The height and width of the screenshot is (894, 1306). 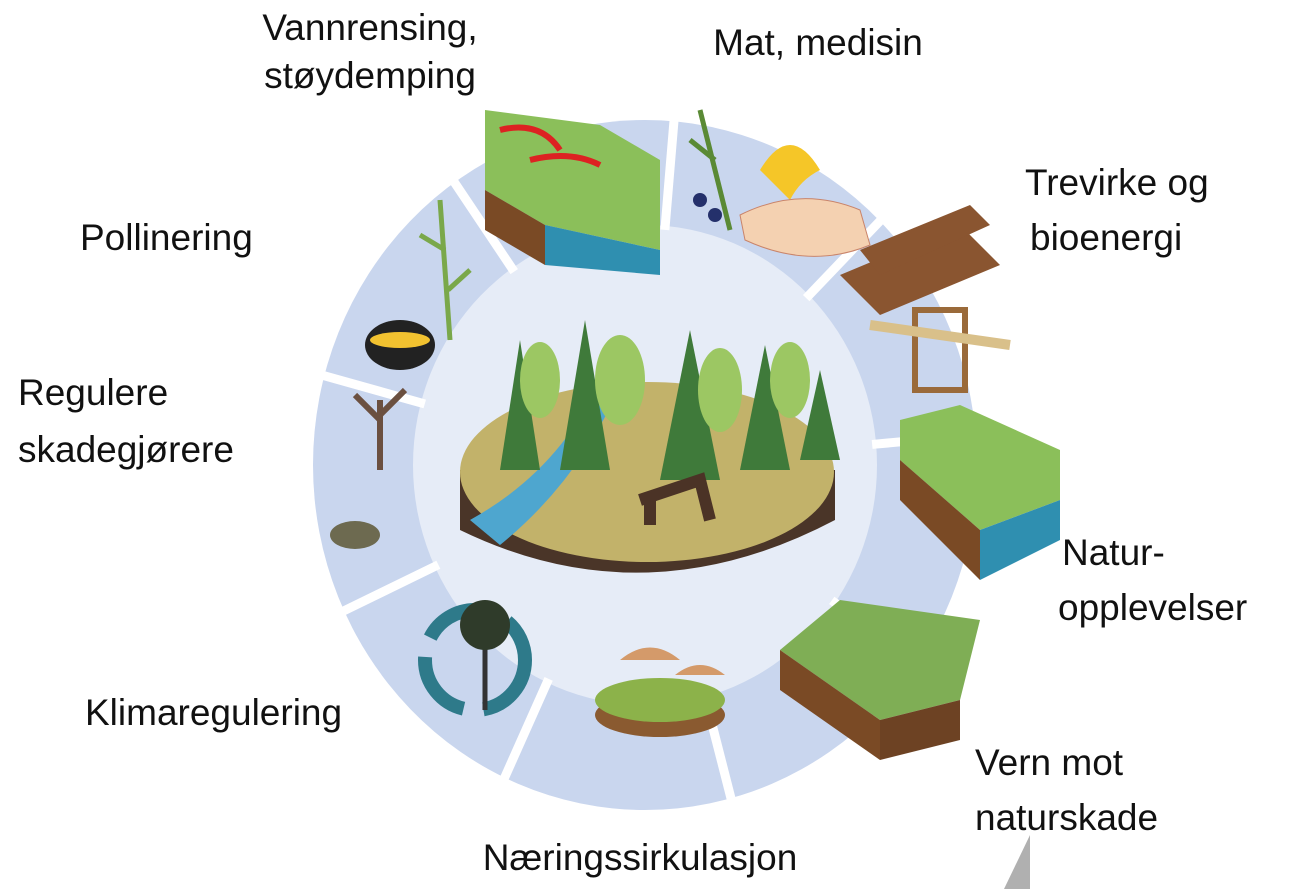 I want to click on block-water, so click(x=572, y=180).